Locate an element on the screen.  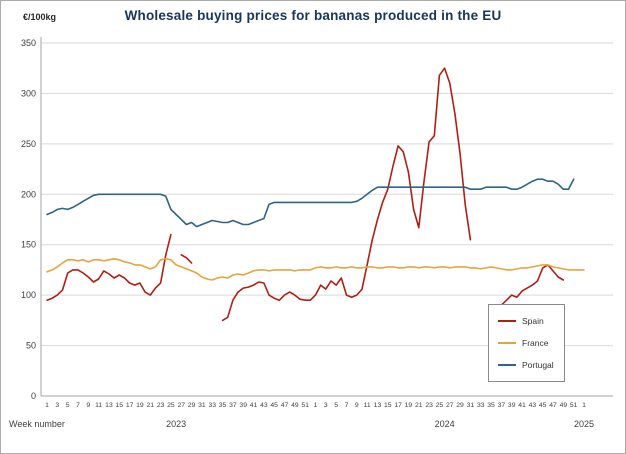
legend-swatch-portugal is located at coordinates (507, 365).